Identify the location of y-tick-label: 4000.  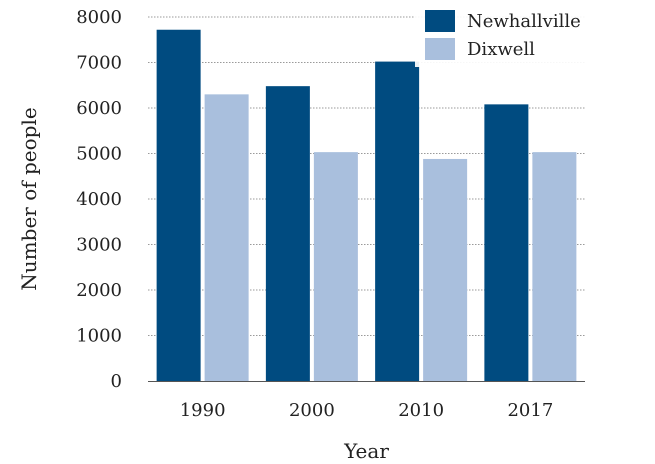
(99, 199).